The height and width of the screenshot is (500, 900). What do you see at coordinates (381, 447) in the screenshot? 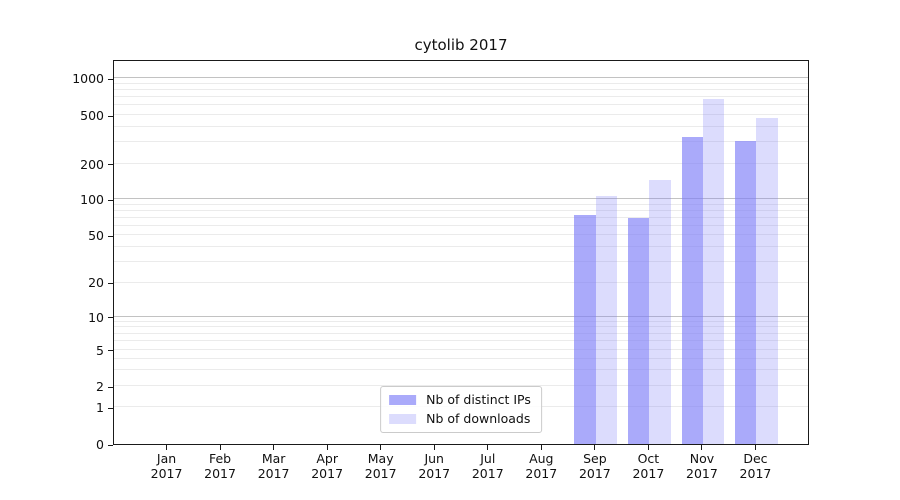
I see `x-tick-mark-may` at bounding box center [381, 447].